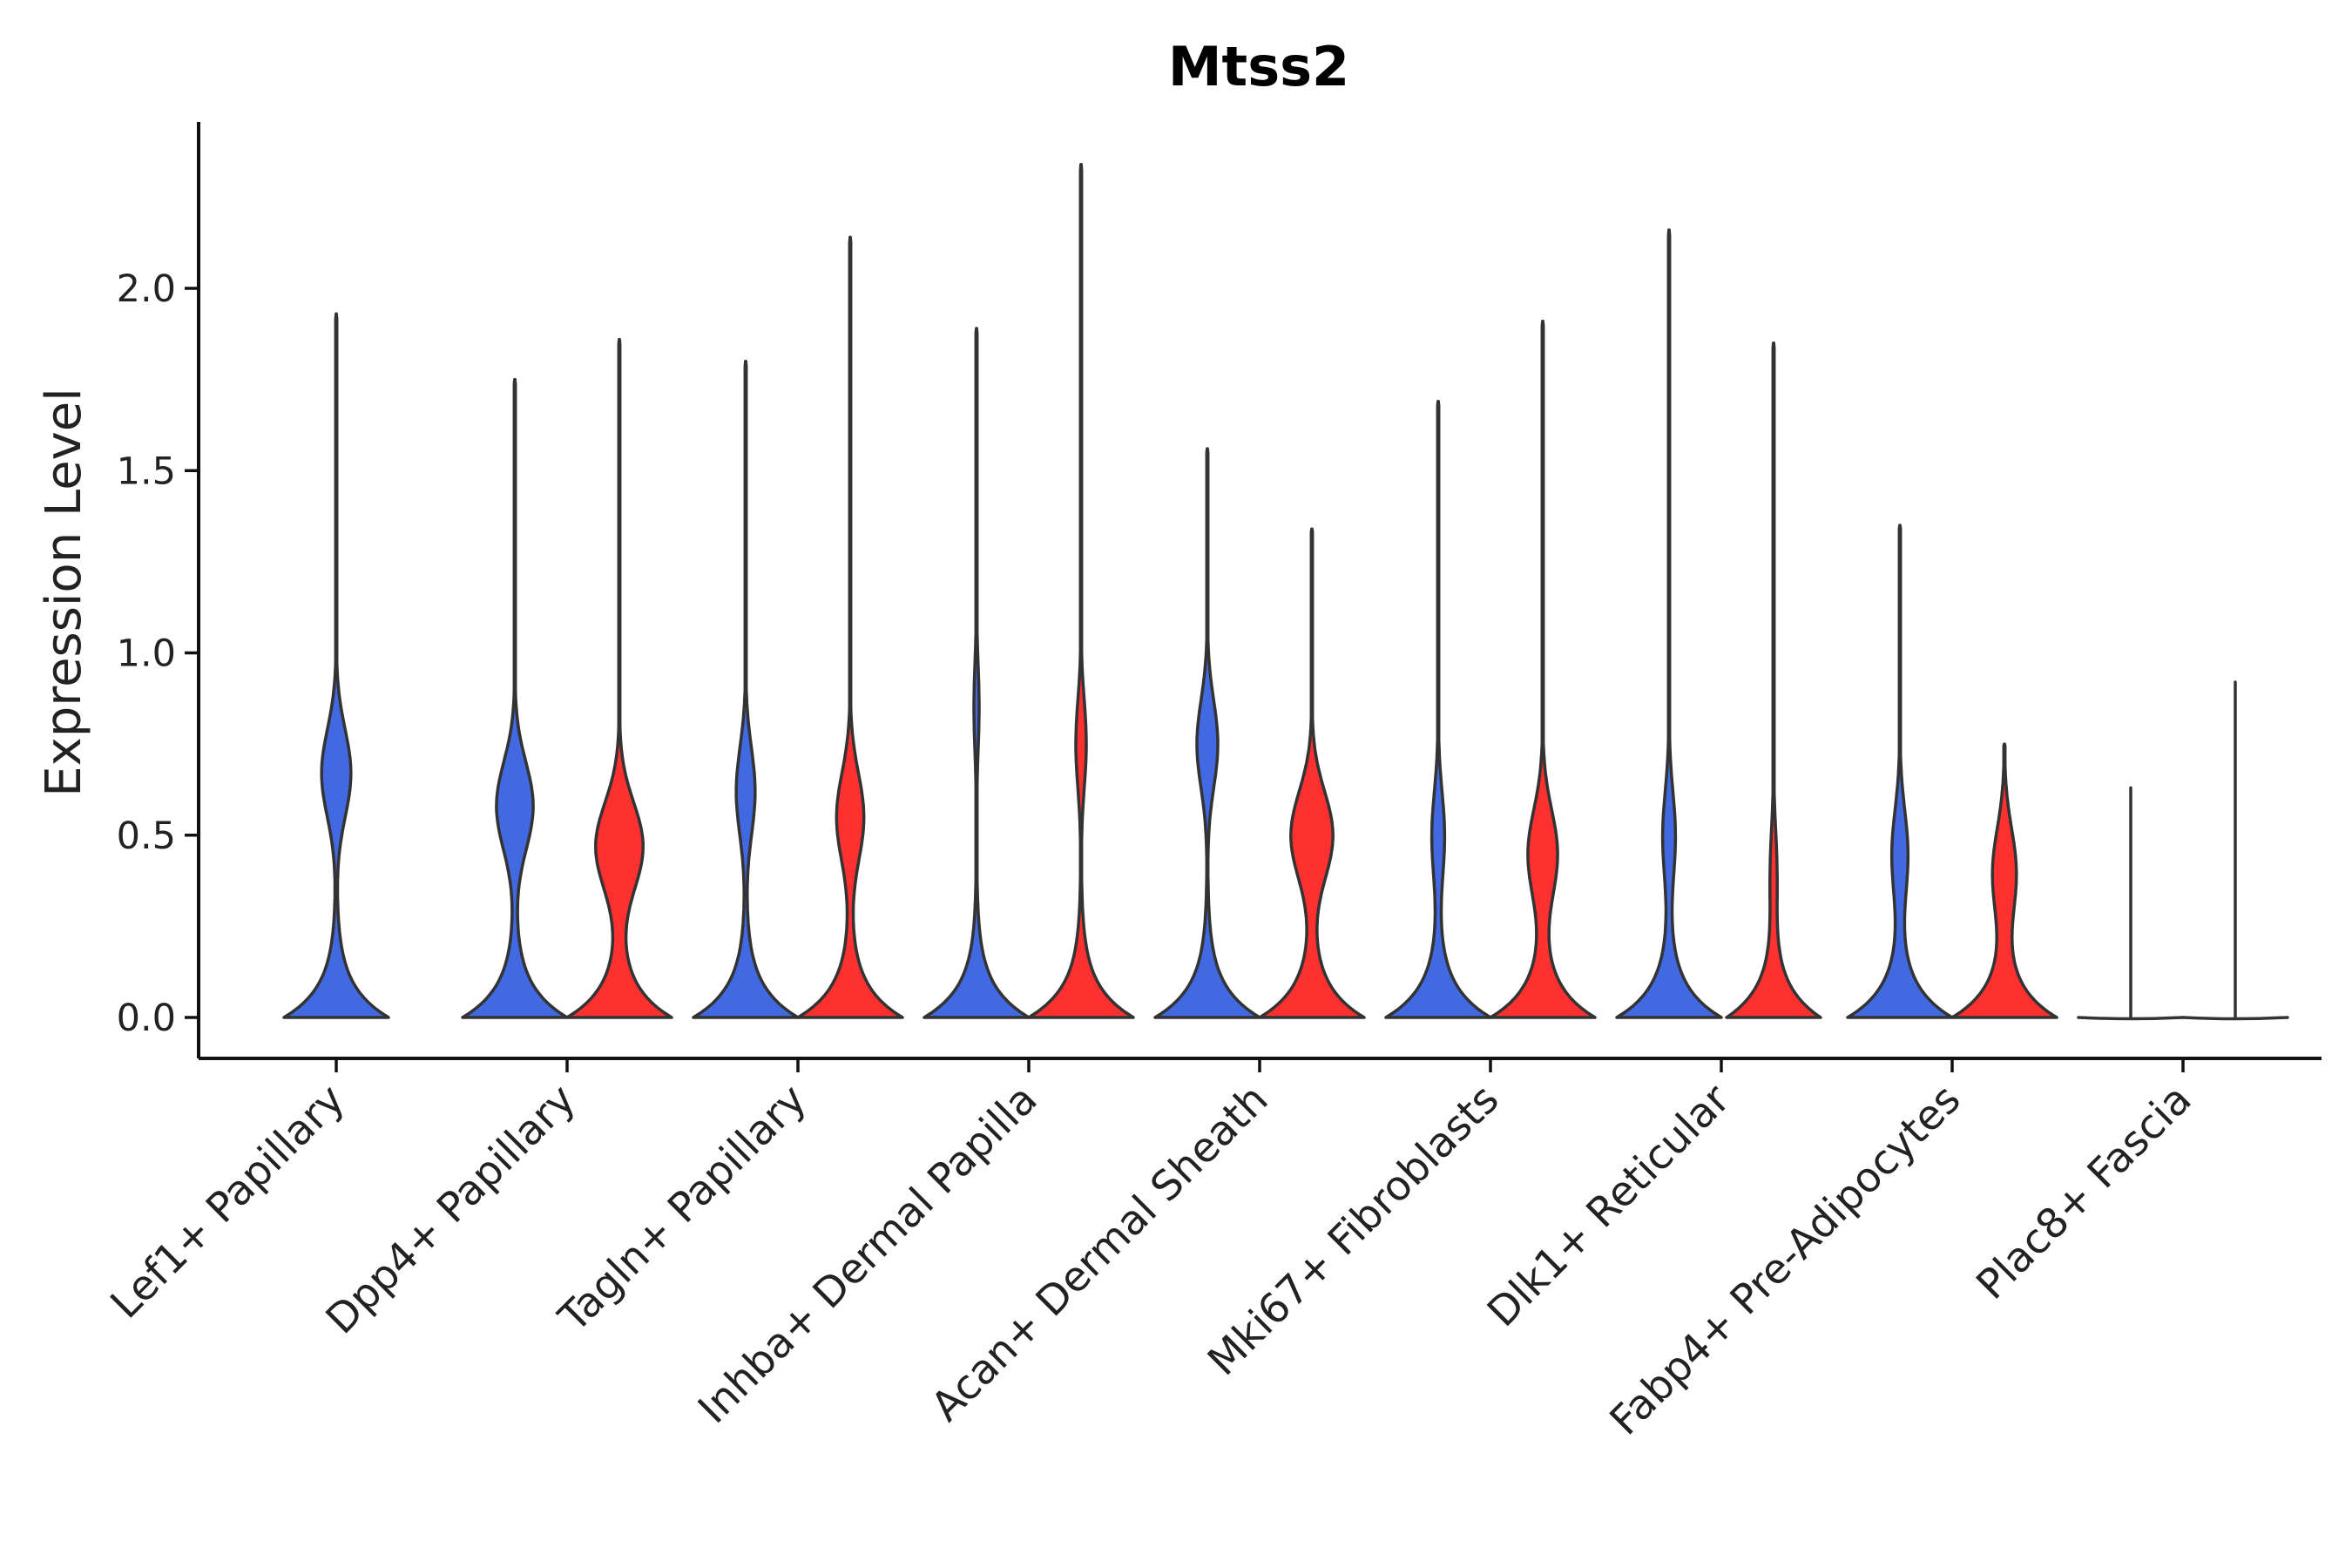 The height and width of the screenshot is (1568, 2352). I want to click on y-tick-label: 0.5, so click(146, 836).